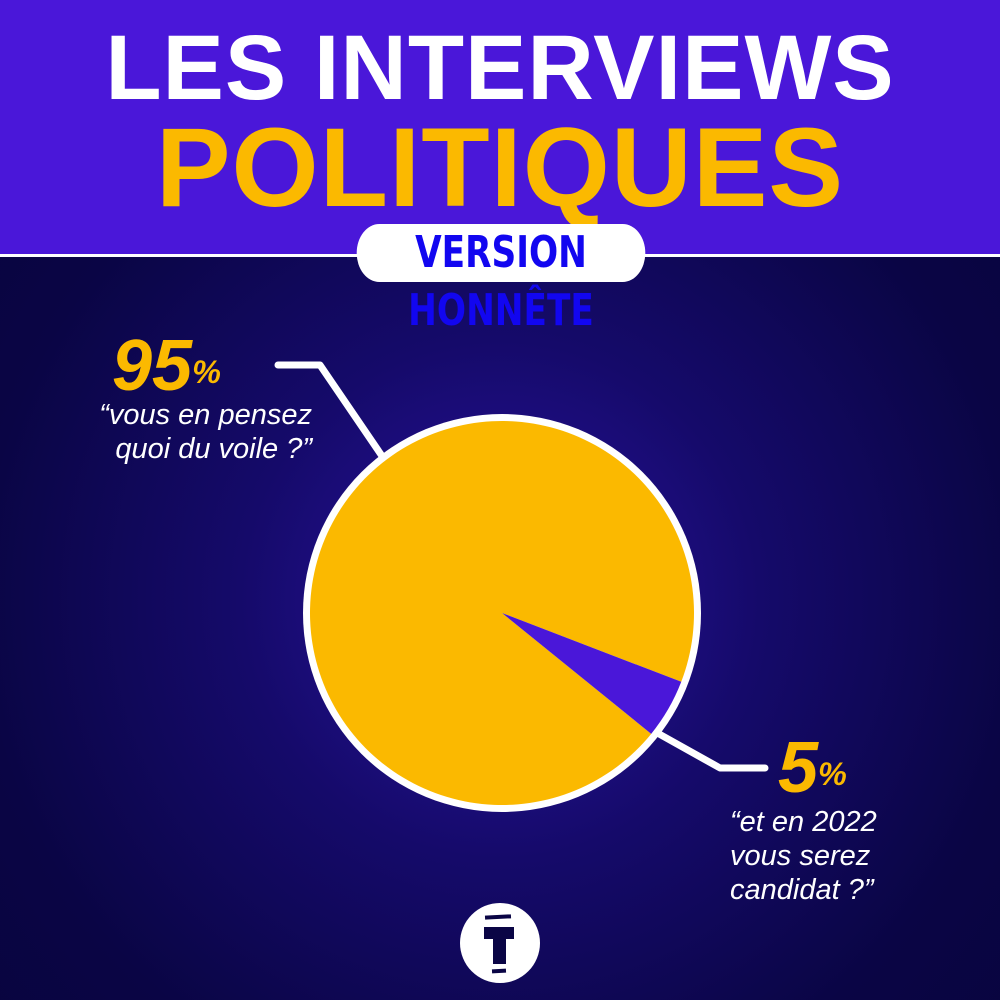 This screenshot has height=1000, width=1000. Describe the element at coordinates (800, 856) in the screenshot. I see `label-5-line2: vous serez` at that location.